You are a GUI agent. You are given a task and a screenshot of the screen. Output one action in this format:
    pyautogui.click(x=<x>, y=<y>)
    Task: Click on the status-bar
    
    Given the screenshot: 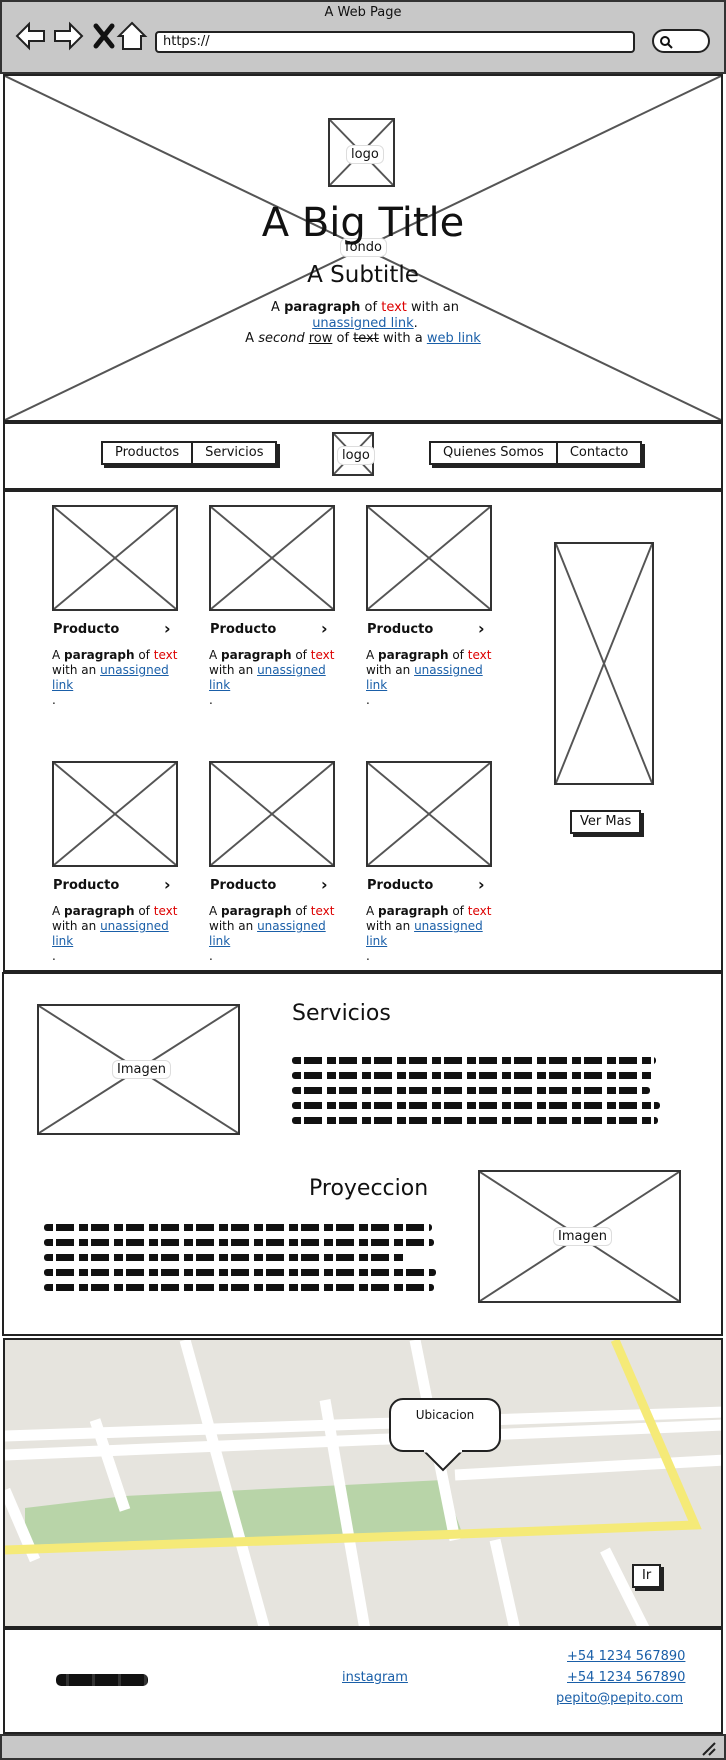 What is the action you would take?
    pyautogui.click(x=363, y=1747)
    